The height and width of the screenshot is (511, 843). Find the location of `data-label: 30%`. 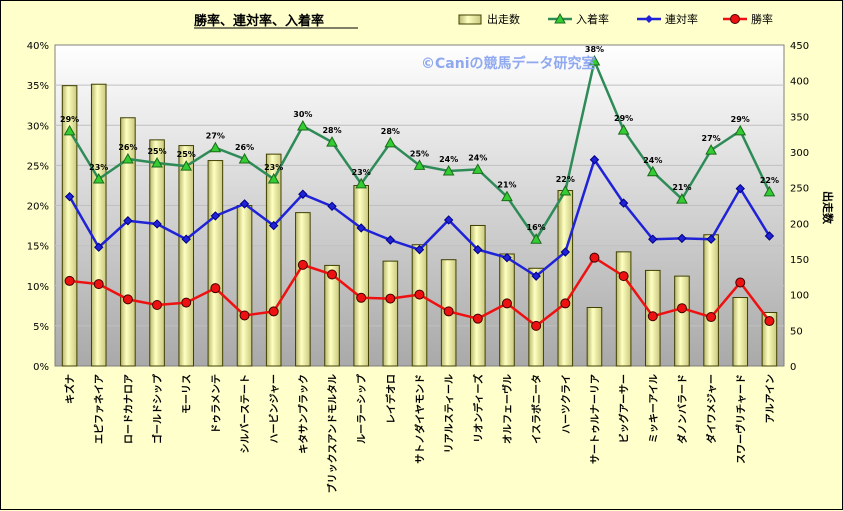

data-label: 30% is located at coordinates (302, 114).